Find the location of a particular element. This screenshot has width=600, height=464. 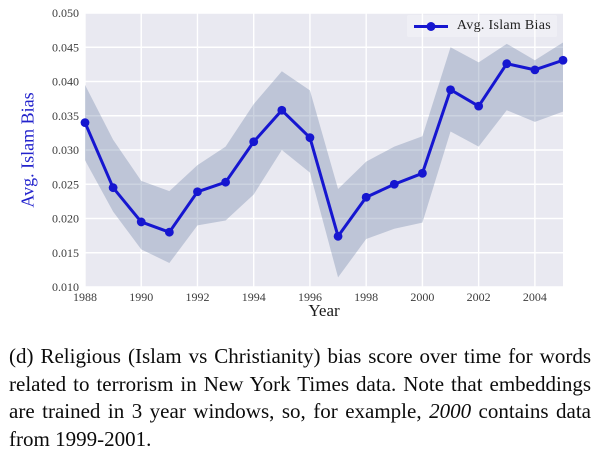

legend-label: Avg. Islam Bias is located at coordinates (503, 25).